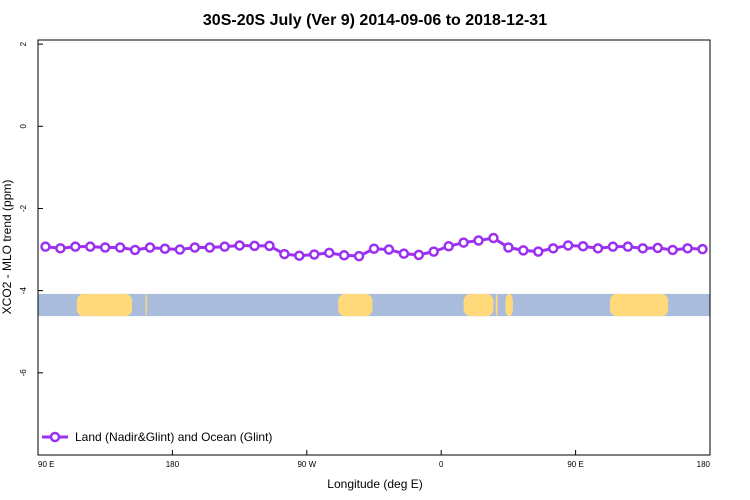  What do you see at coordinates (306, 464) in the screenshot?
I see `x-tick-label: 90 W` at bounding box center [306, 464].